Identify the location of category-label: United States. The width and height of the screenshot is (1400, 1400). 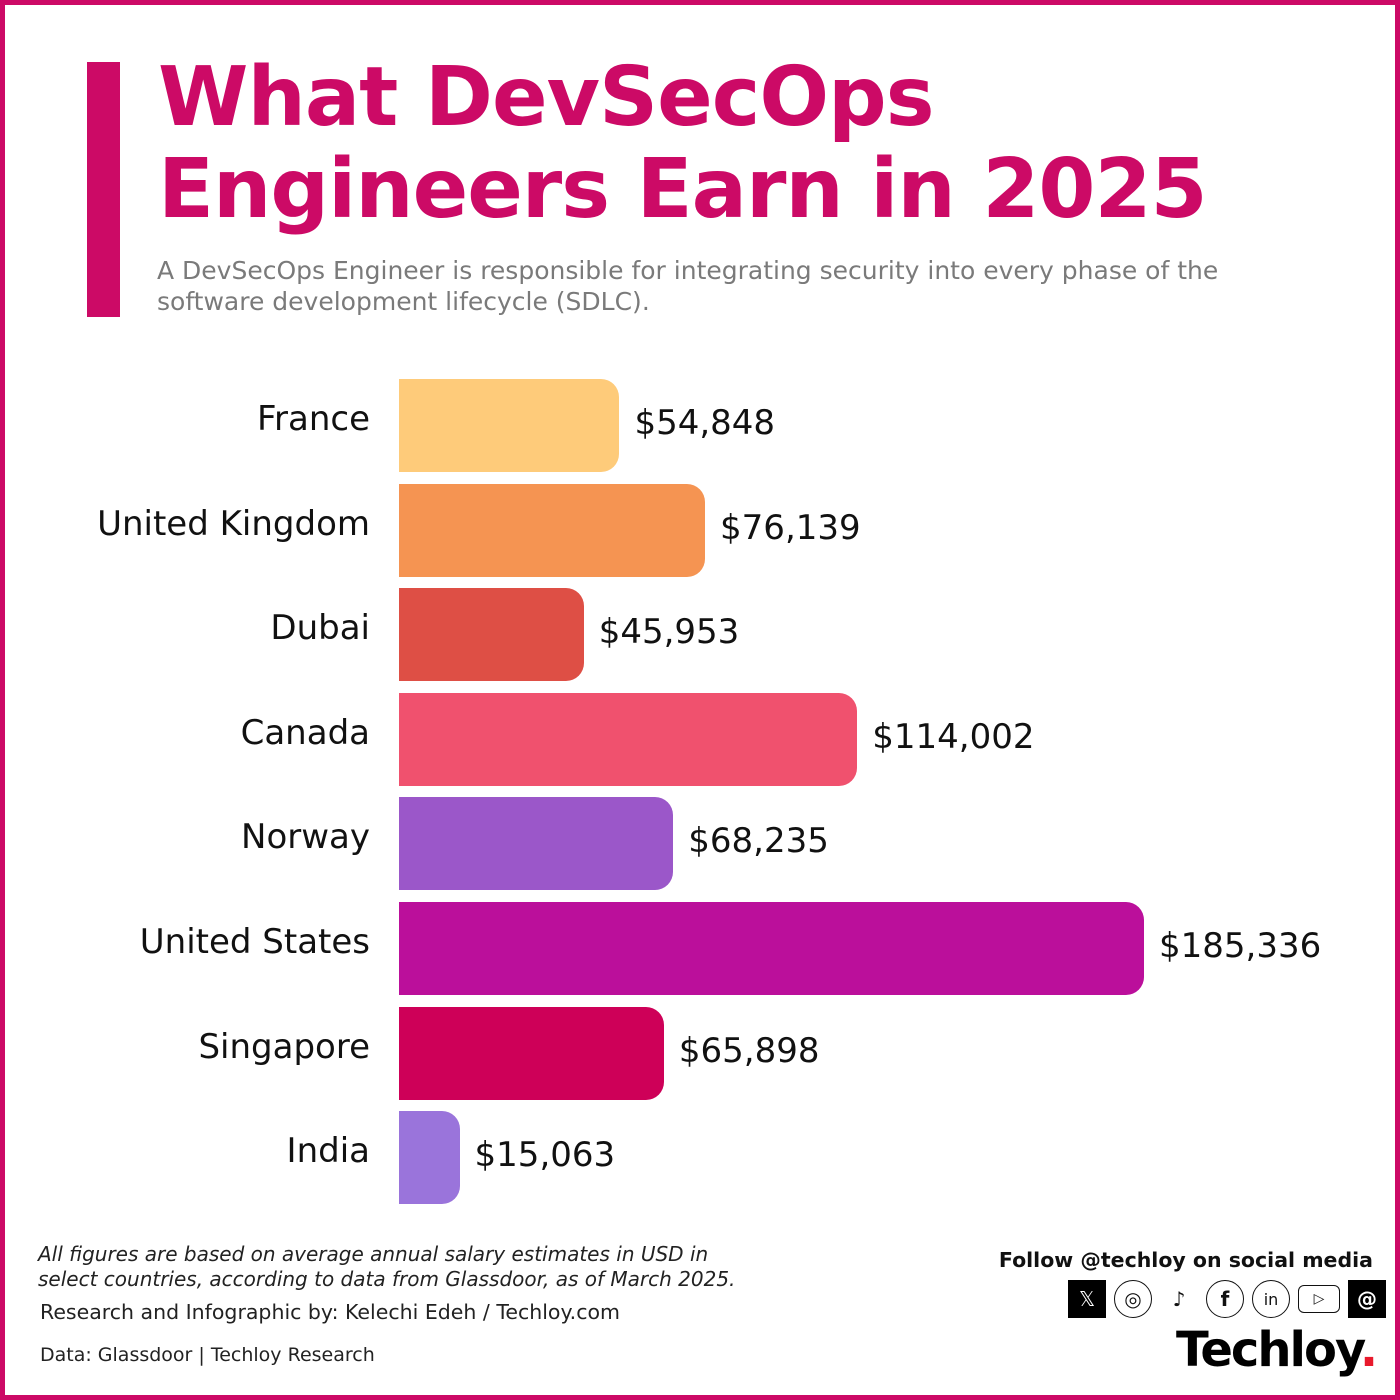
(254, 942).